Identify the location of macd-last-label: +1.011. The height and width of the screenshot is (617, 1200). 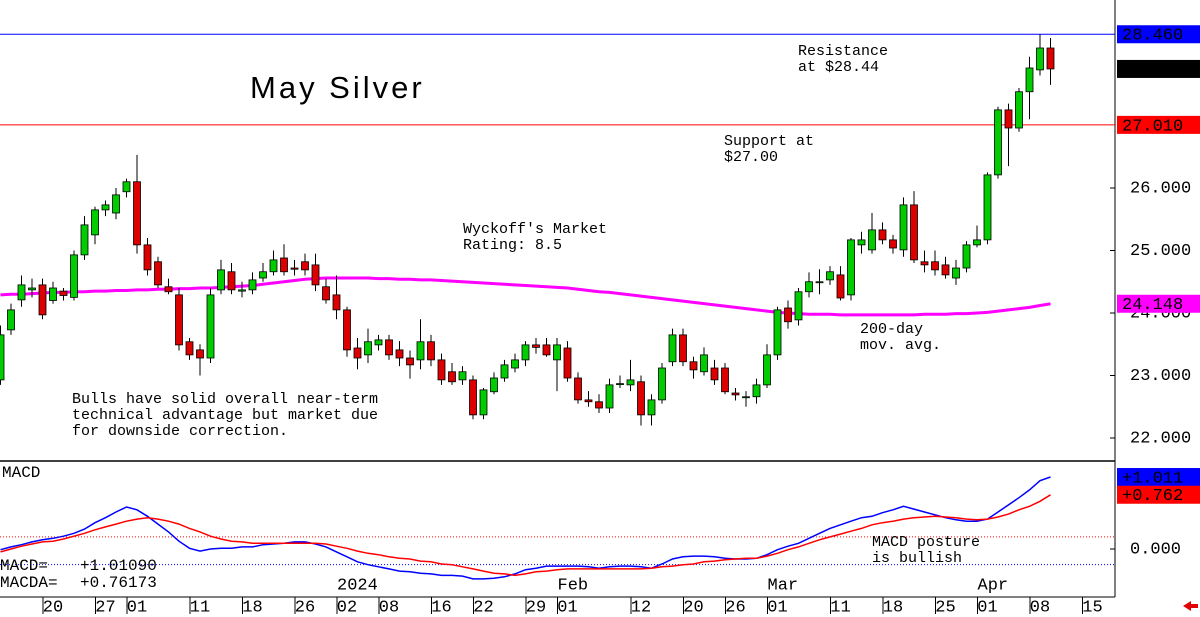
(1152, 479).